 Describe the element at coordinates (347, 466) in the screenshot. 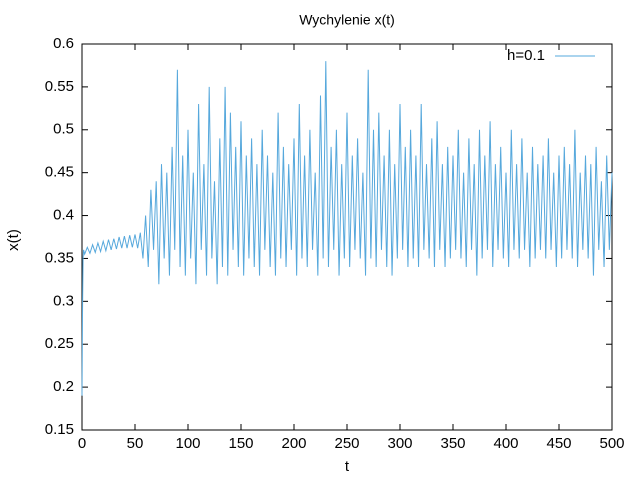

I see `x-axis-label: t` at that location.